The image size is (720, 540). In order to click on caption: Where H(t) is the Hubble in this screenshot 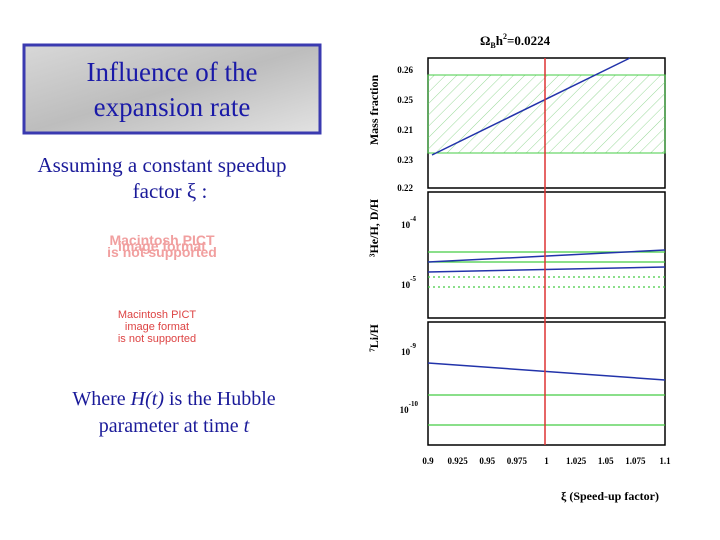, I will do `click(173, 399)`.